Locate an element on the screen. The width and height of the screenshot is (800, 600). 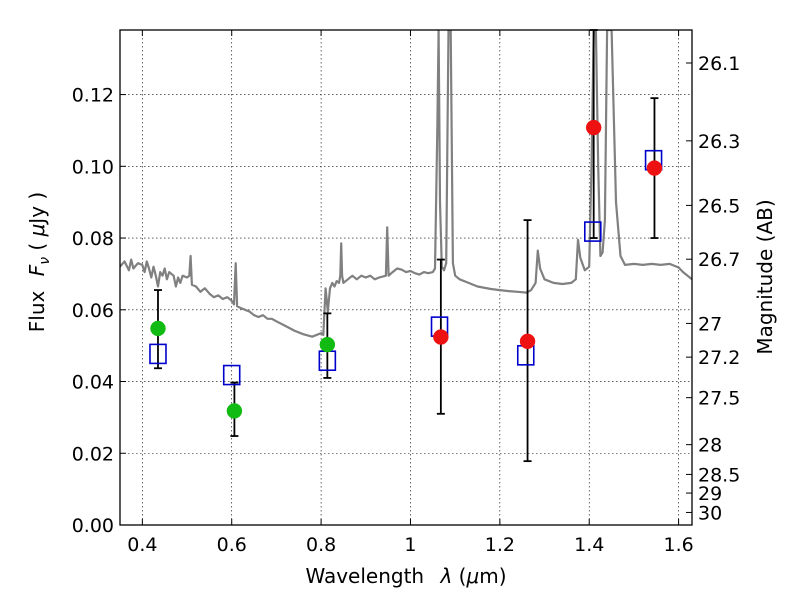
y-tick-label: 0.00 is located at coordinates (93, 526).